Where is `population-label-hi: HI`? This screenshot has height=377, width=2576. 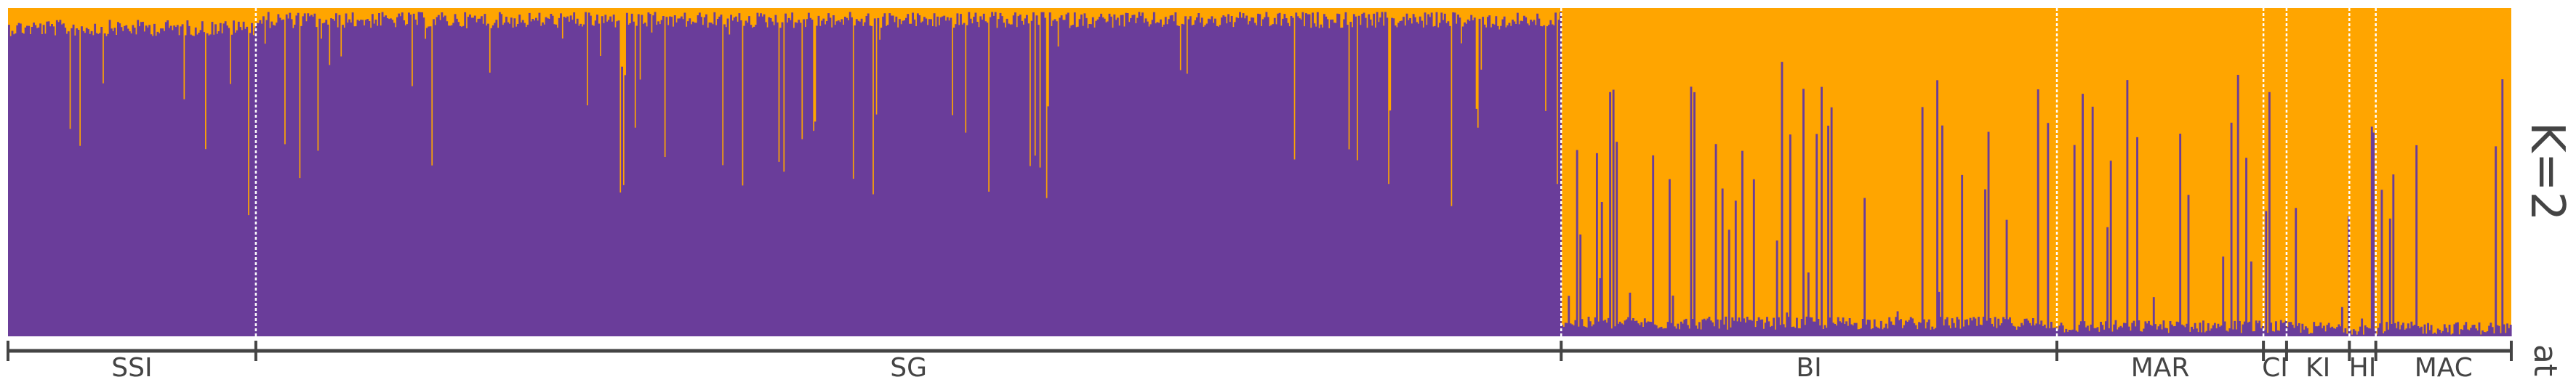
population-label-hi: HI is located at coordinates (2363, 365).